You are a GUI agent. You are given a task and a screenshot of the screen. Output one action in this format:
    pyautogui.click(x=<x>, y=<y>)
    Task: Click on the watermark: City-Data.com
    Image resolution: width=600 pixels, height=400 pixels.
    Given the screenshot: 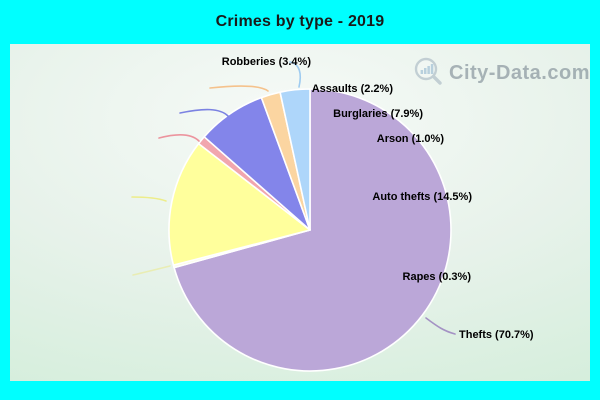 What is the action you would take?
    pyautogui.click(x=501, y=73)
    